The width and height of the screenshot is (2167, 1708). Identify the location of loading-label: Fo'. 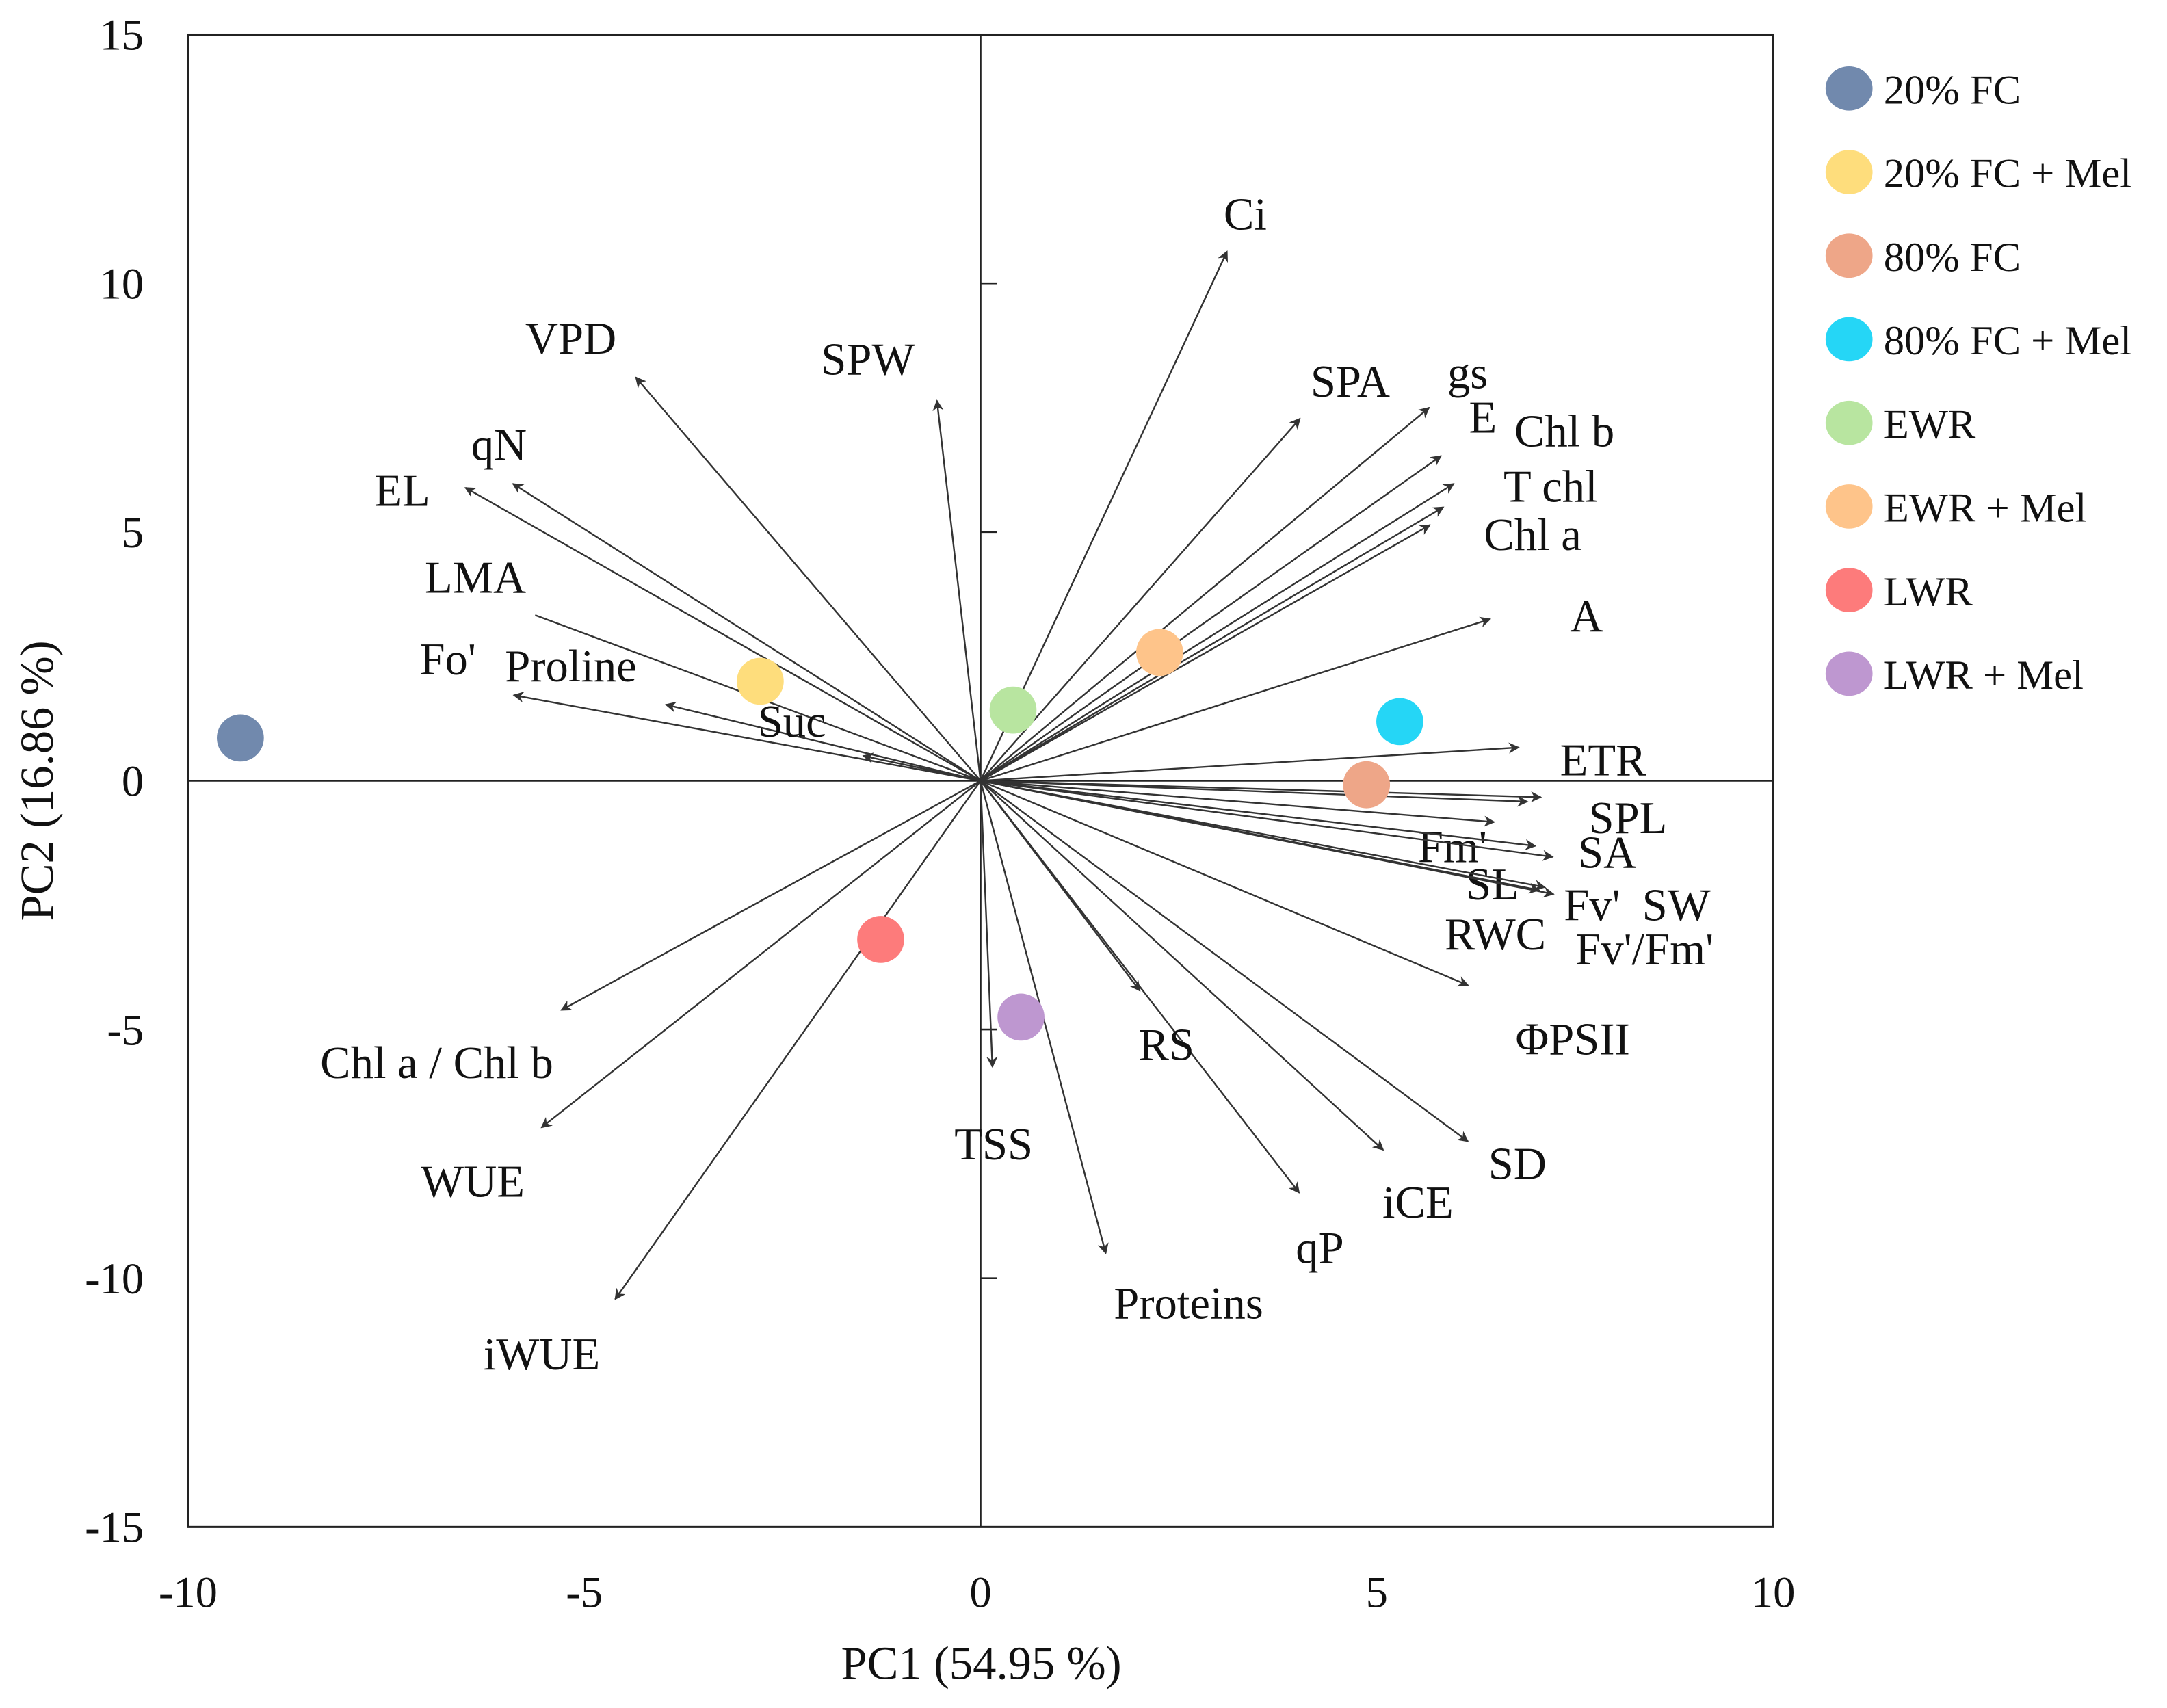
(447, 660).